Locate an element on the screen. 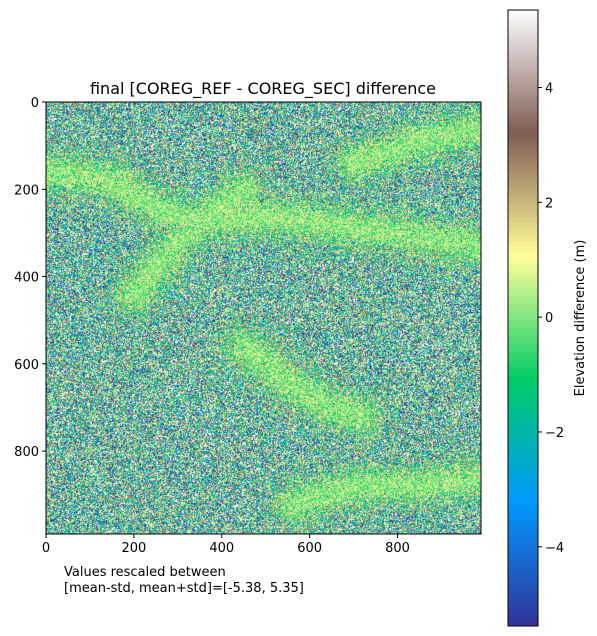 This screenshot has height=636, width=597. colorbar-axis: −4 −2 0 2 4 is located at coordinates (551, 319).